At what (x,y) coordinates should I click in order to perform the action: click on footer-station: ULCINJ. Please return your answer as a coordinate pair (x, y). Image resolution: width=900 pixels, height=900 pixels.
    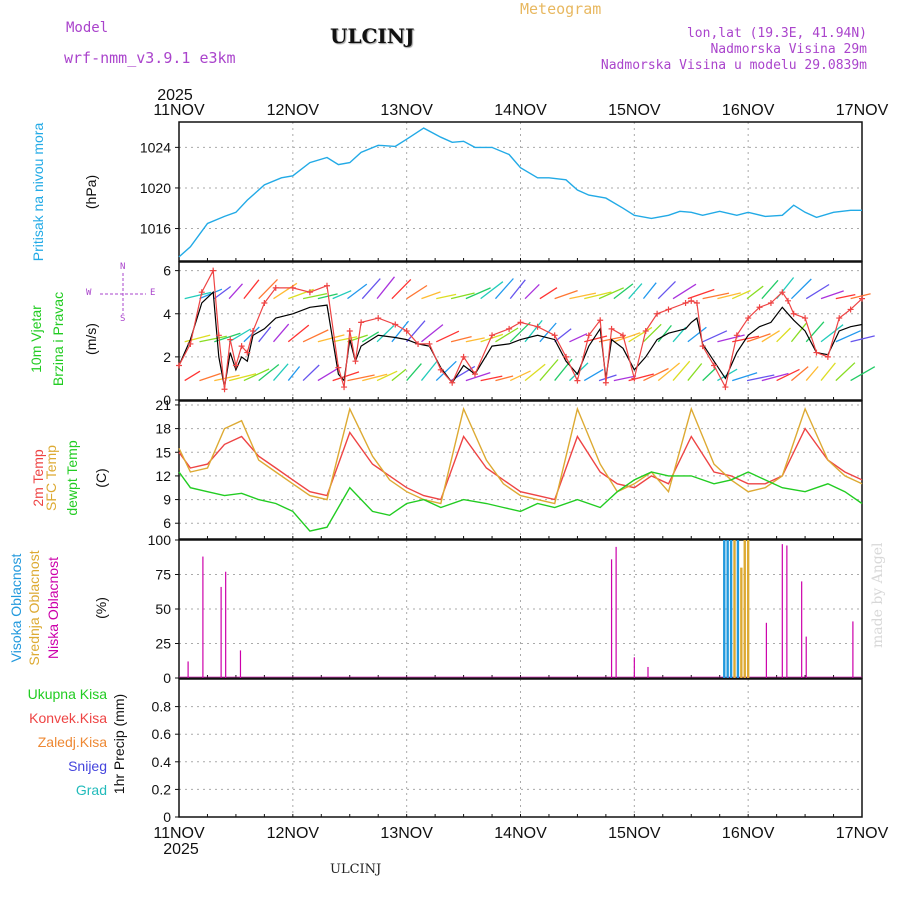
    Looking at the image, I should click on (356, 869).